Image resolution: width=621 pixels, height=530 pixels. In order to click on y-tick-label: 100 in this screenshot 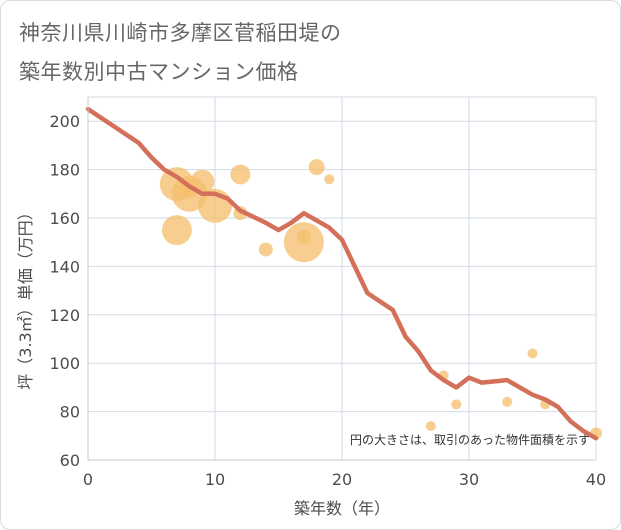, I will do `click(64, 363)`.